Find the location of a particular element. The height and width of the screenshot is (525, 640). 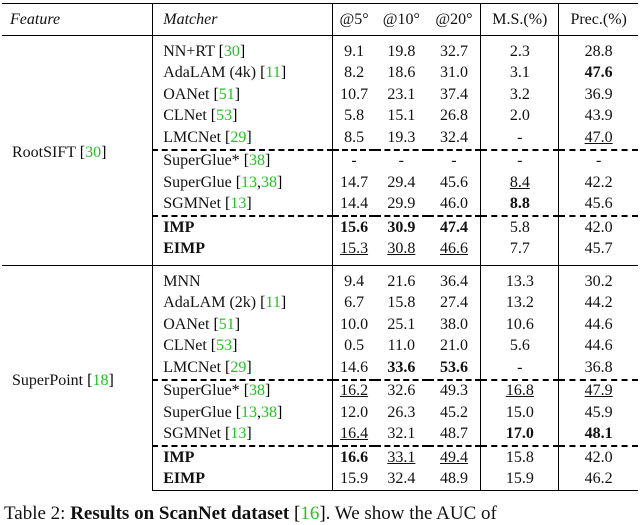

feature-cell: SuperPoint 18 is located at coordinates (78, 378).